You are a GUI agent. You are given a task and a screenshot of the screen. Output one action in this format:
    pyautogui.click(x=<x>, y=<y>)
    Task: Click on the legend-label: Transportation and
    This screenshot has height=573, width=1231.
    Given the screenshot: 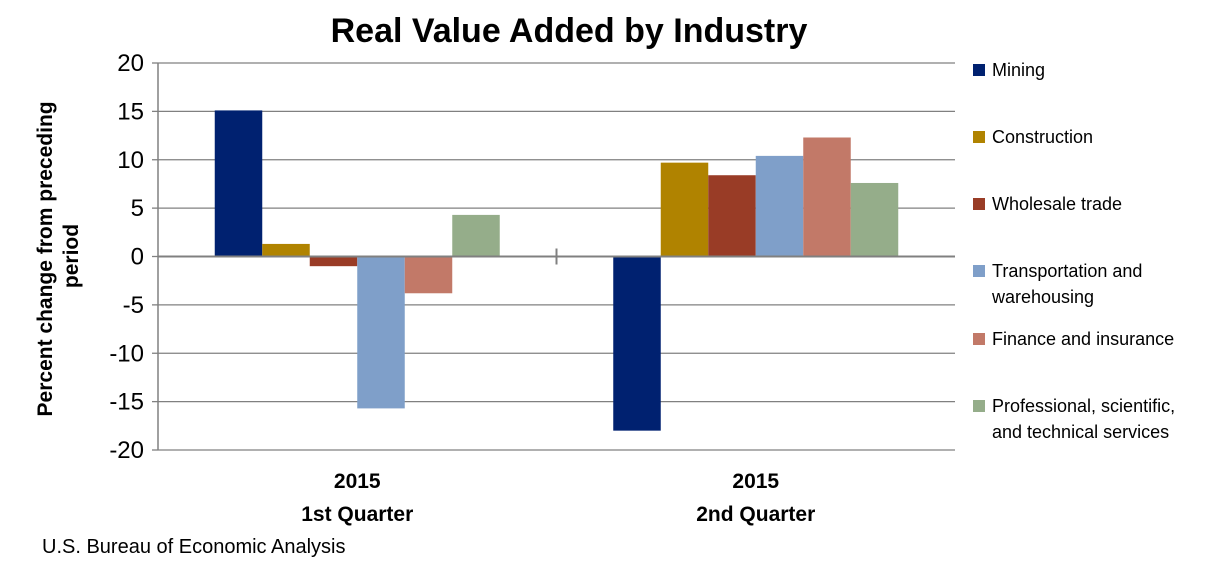 What is the action you would take?
    pyautogui.click(x=1067, y=271)
    